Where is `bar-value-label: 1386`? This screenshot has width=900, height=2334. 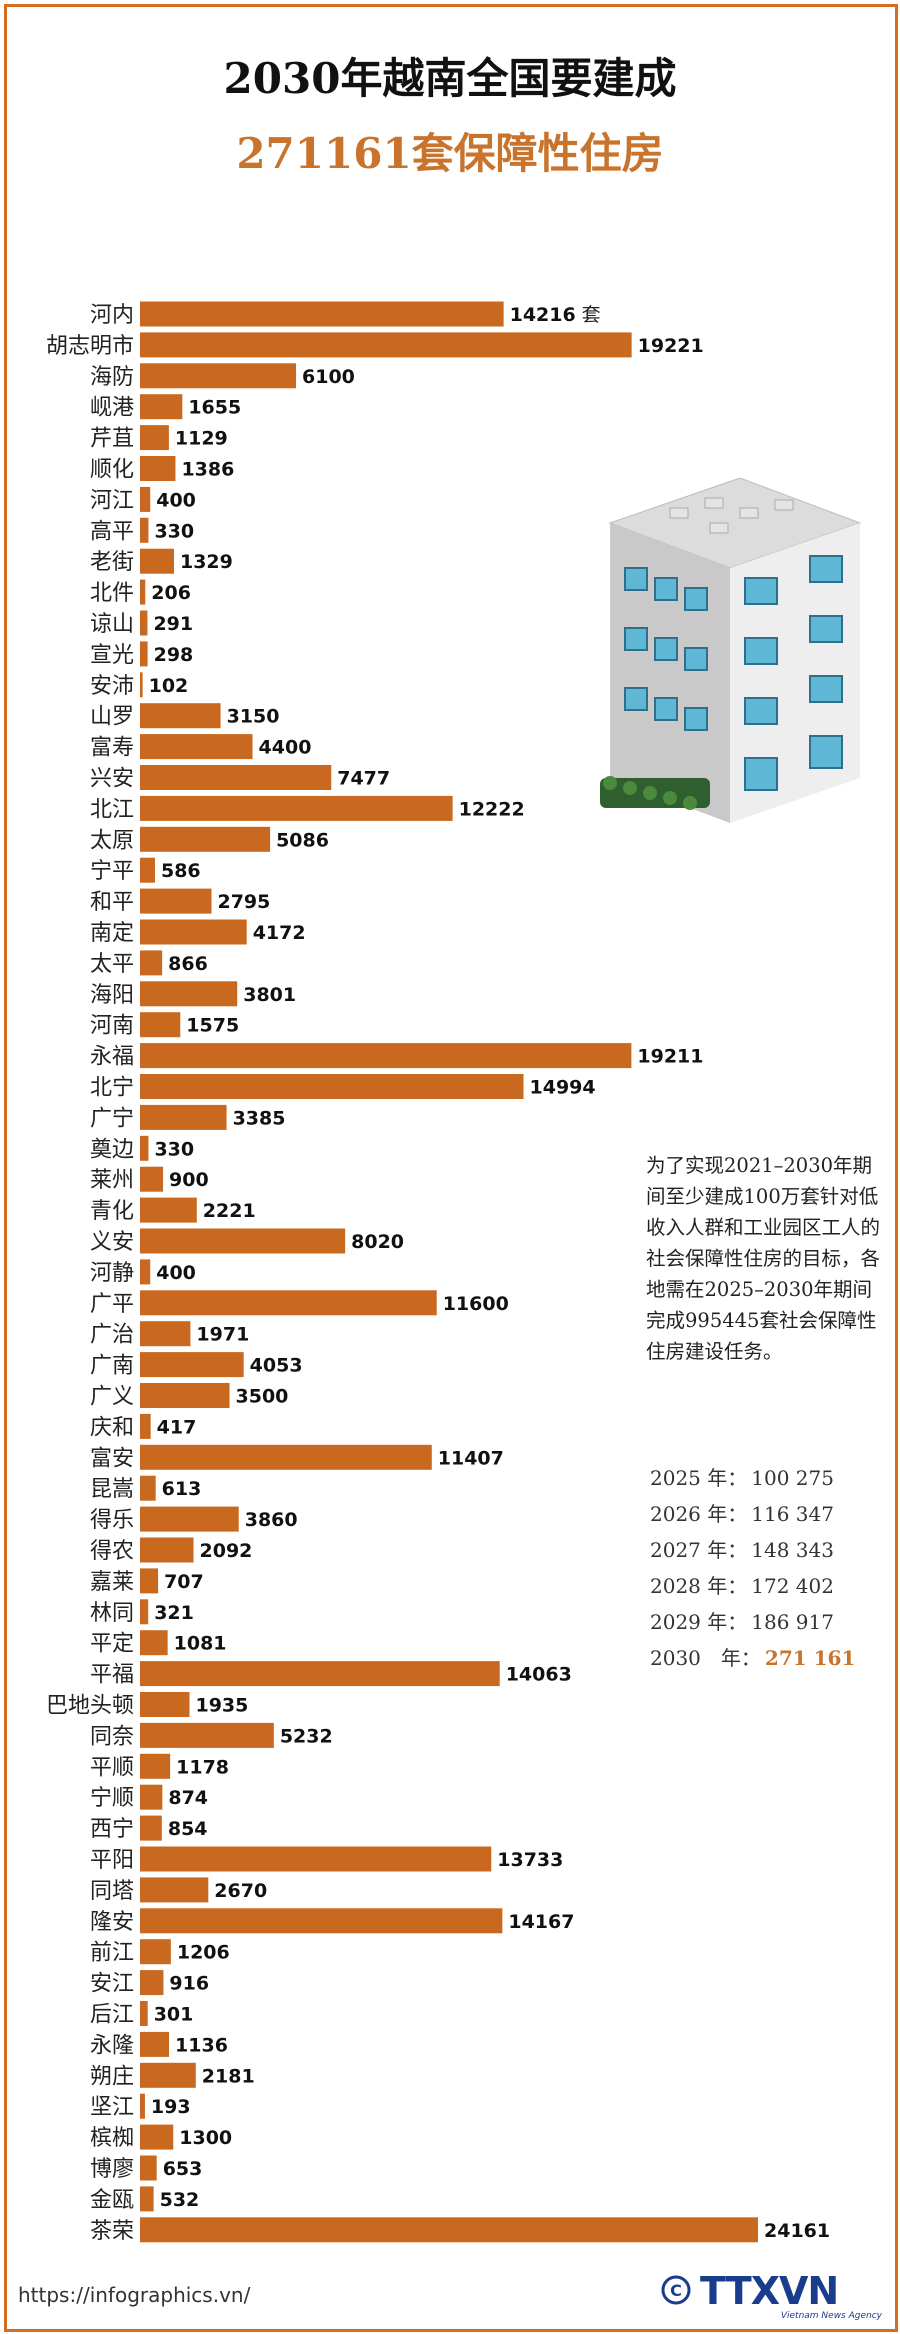 bar-value-label: 1386 is located at coordinates (207, 470).